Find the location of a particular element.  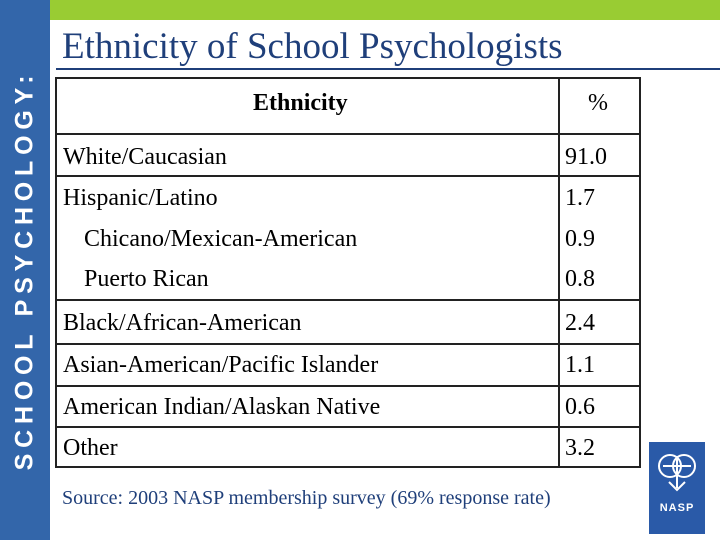

row-value: 3.2 is located at coordinates (580, 448).